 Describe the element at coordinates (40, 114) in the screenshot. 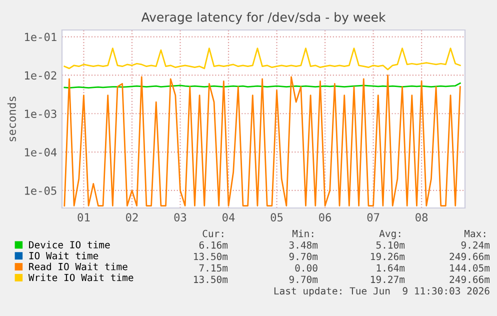

I see `y-tick-label: 1e-03` at that location.